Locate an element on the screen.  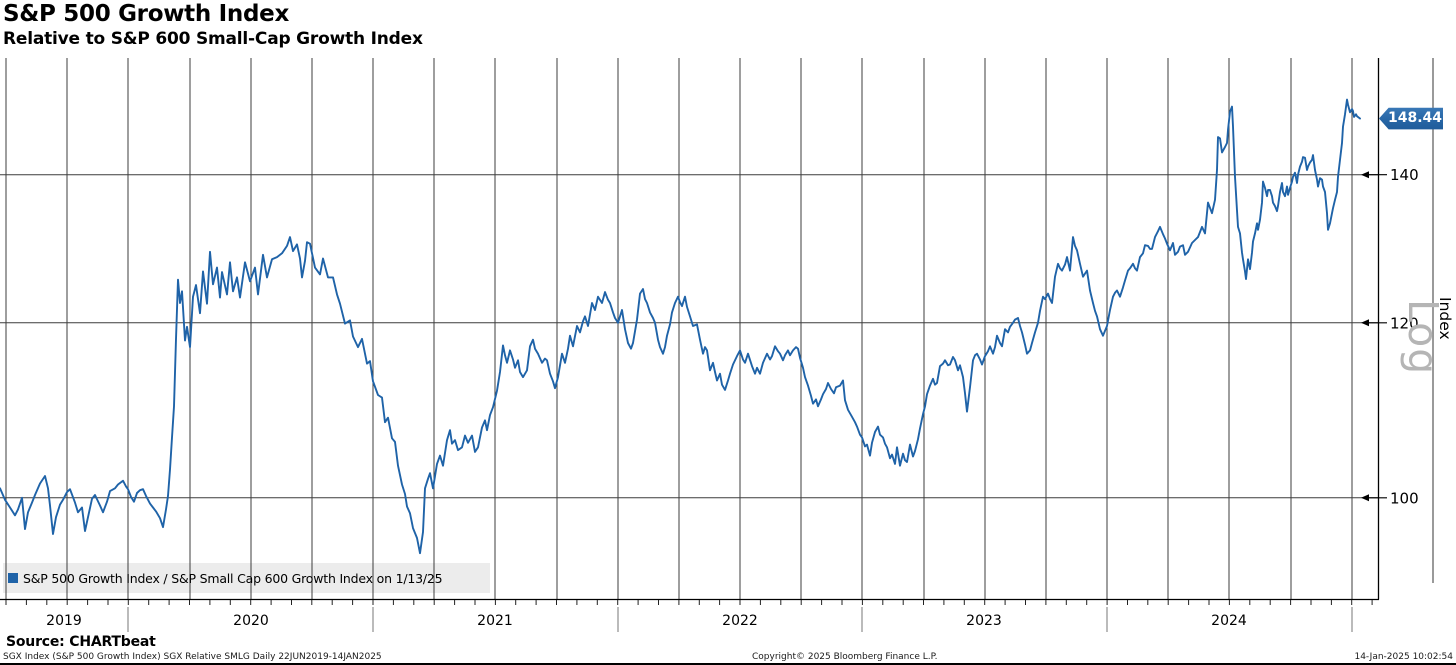
log-scale-watermark: Log is located at coordinates (1423, 337).